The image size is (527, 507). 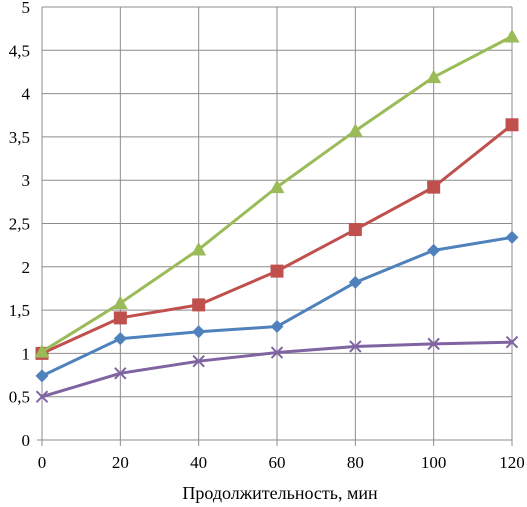 What do you see at coordinates (277, 462) in the screenshot?
I see `x-tick-label: 60` at bounding box center [277, 462].